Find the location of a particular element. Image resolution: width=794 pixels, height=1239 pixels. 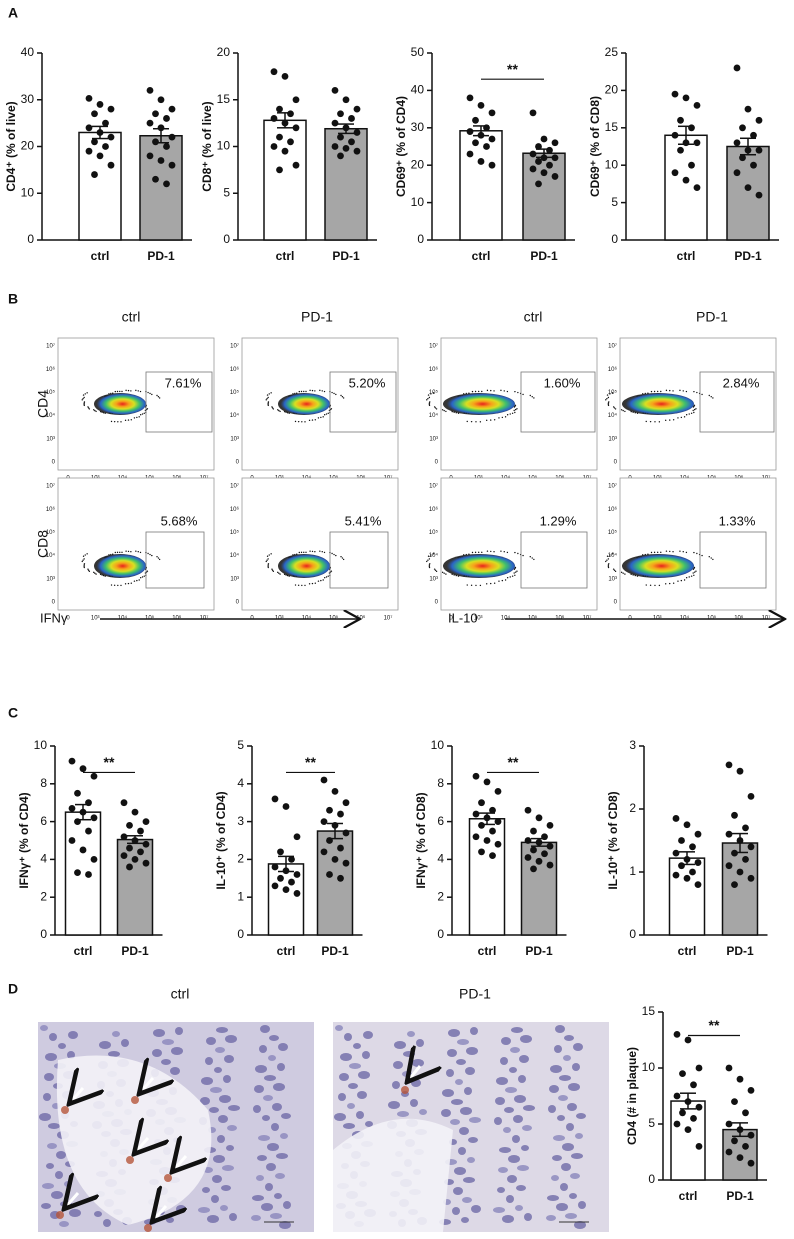

bar-chart: 0 5 10 15 20 CD8⁺ (% of live) ctrl PD-1 is located at coordinates (288, 154).